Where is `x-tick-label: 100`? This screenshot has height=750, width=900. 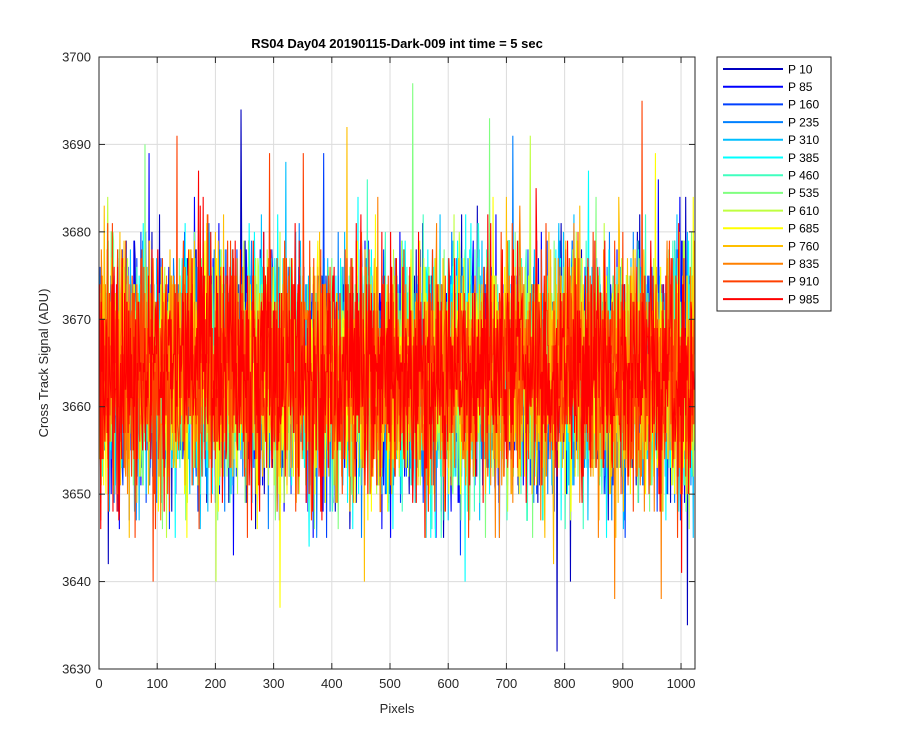
x-tick-label: 100 is located at coordinates (157, 683).